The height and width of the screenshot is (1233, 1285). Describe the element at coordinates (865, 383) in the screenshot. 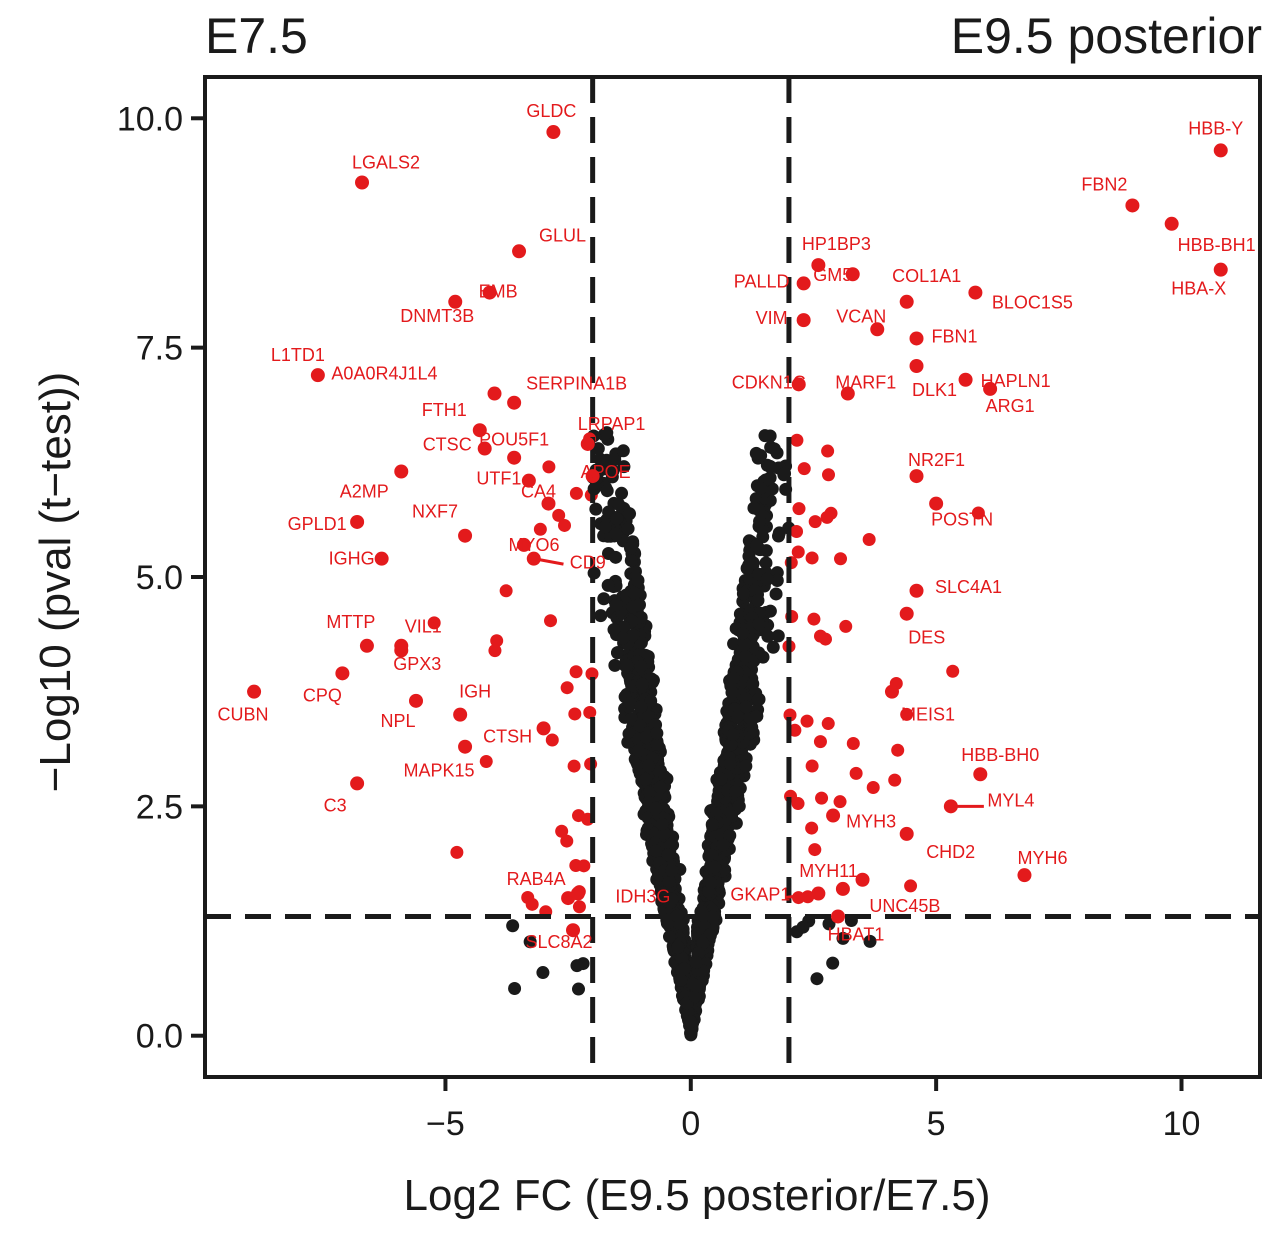

I see `gene-label: MARF1` at that location.